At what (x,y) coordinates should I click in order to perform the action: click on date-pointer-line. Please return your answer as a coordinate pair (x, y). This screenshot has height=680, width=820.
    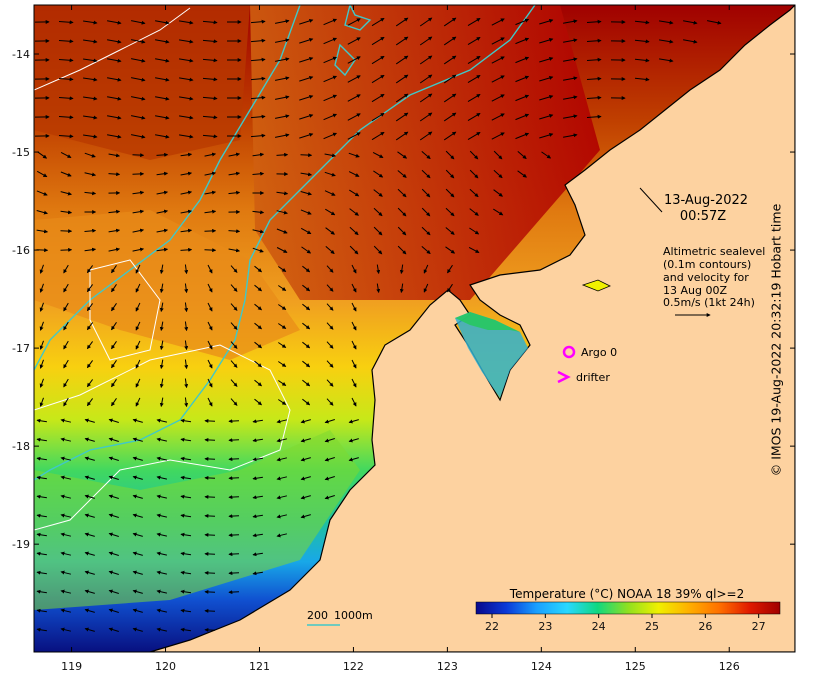
    Looking at the image, I should click on (651, 200).